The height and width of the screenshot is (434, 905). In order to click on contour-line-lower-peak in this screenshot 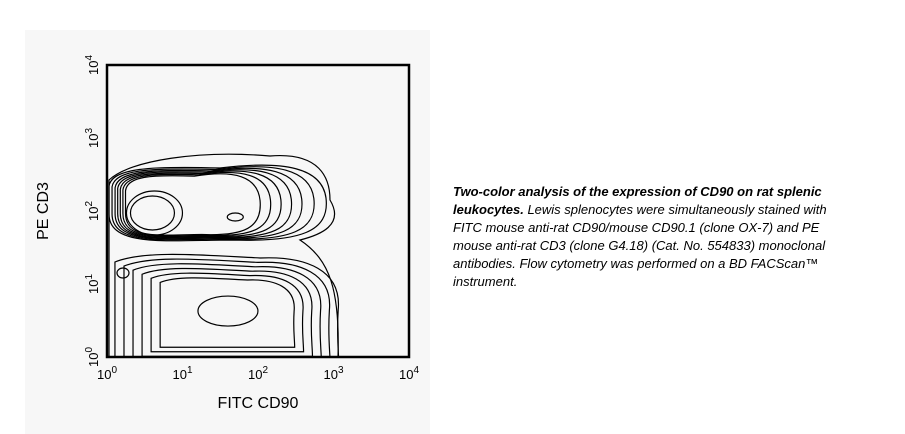, I will do `click(228, 311)`.